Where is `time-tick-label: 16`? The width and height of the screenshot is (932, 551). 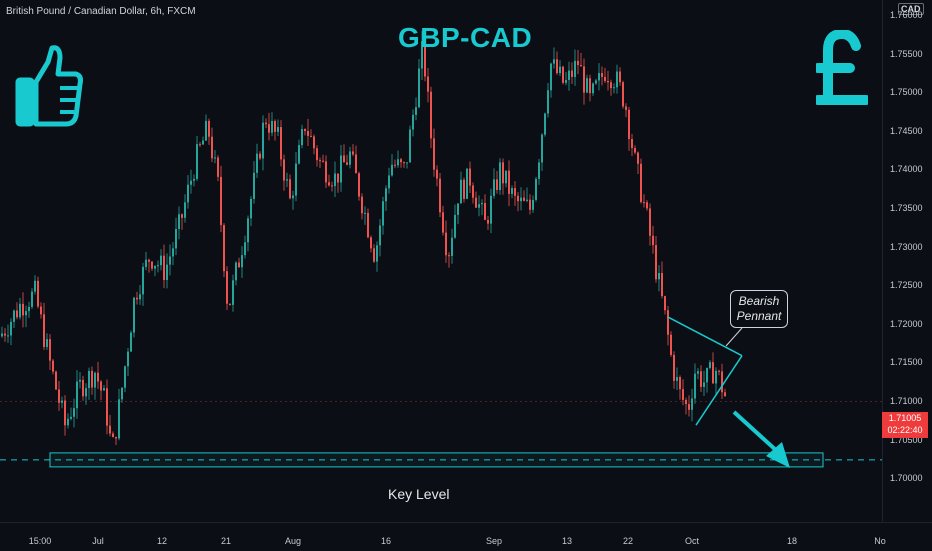 time-tick-label: 16 is located at coordinates (386, 541).